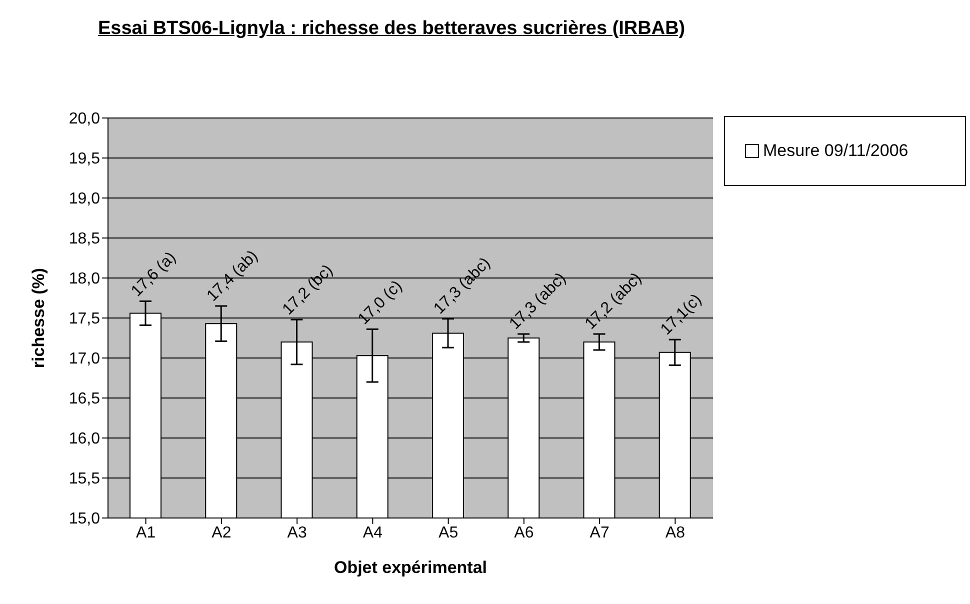 This screenshot has height=604, width=970. I want to click on y-tick-label: 18,5, so click(84, 239).